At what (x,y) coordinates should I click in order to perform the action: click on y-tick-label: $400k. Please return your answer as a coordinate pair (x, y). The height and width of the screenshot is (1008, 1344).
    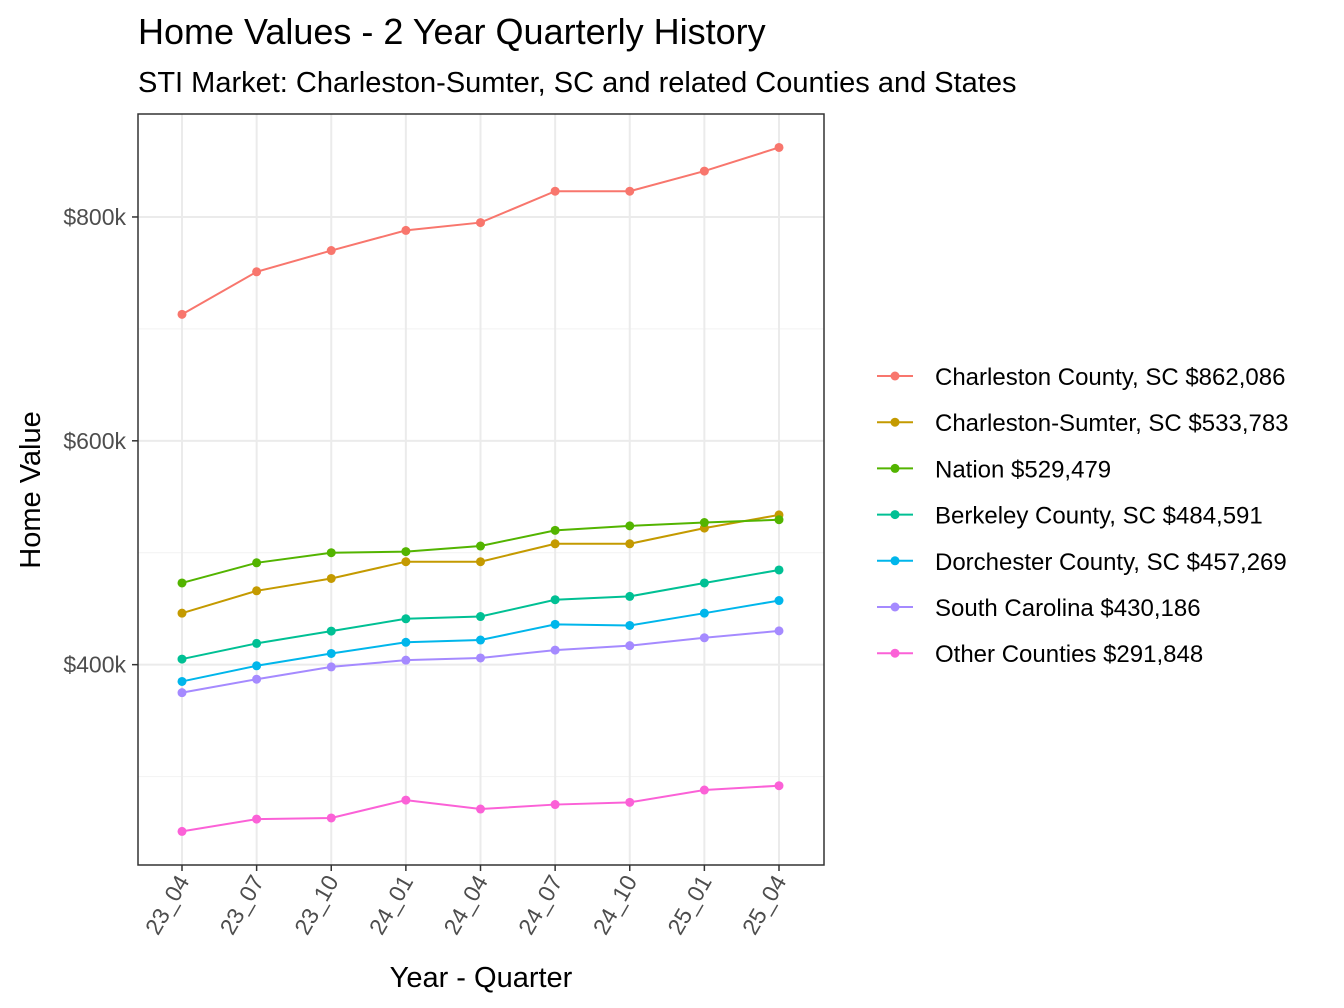
    Looking at the image, I should click on (94, 665).